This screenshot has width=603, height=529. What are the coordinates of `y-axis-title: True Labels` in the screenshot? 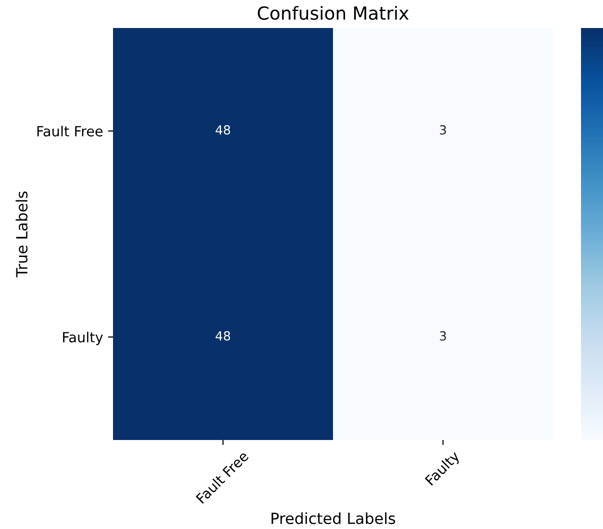 It's located at (22, 235).